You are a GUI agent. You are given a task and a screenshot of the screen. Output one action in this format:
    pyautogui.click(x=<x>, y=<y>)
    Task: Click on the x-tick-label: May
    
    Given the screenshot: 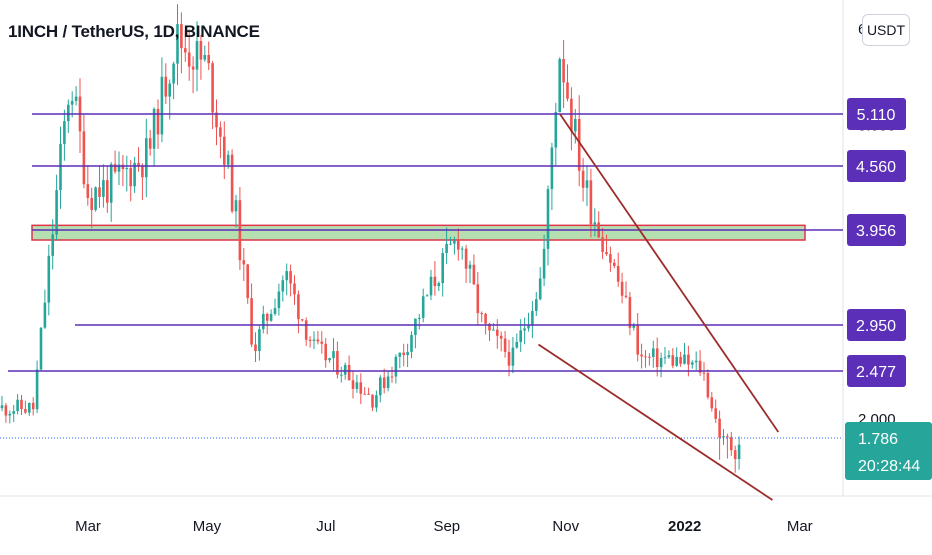 What is the action you would take?
    pyautogui.click(x=207, y=526)
    